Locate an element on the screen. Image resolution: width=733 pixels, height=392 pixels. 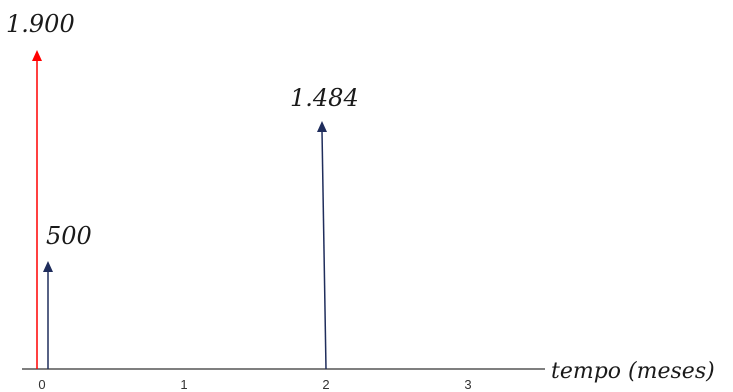
x-axis-label: tempo (meses) is located at coordinates (633, 371).